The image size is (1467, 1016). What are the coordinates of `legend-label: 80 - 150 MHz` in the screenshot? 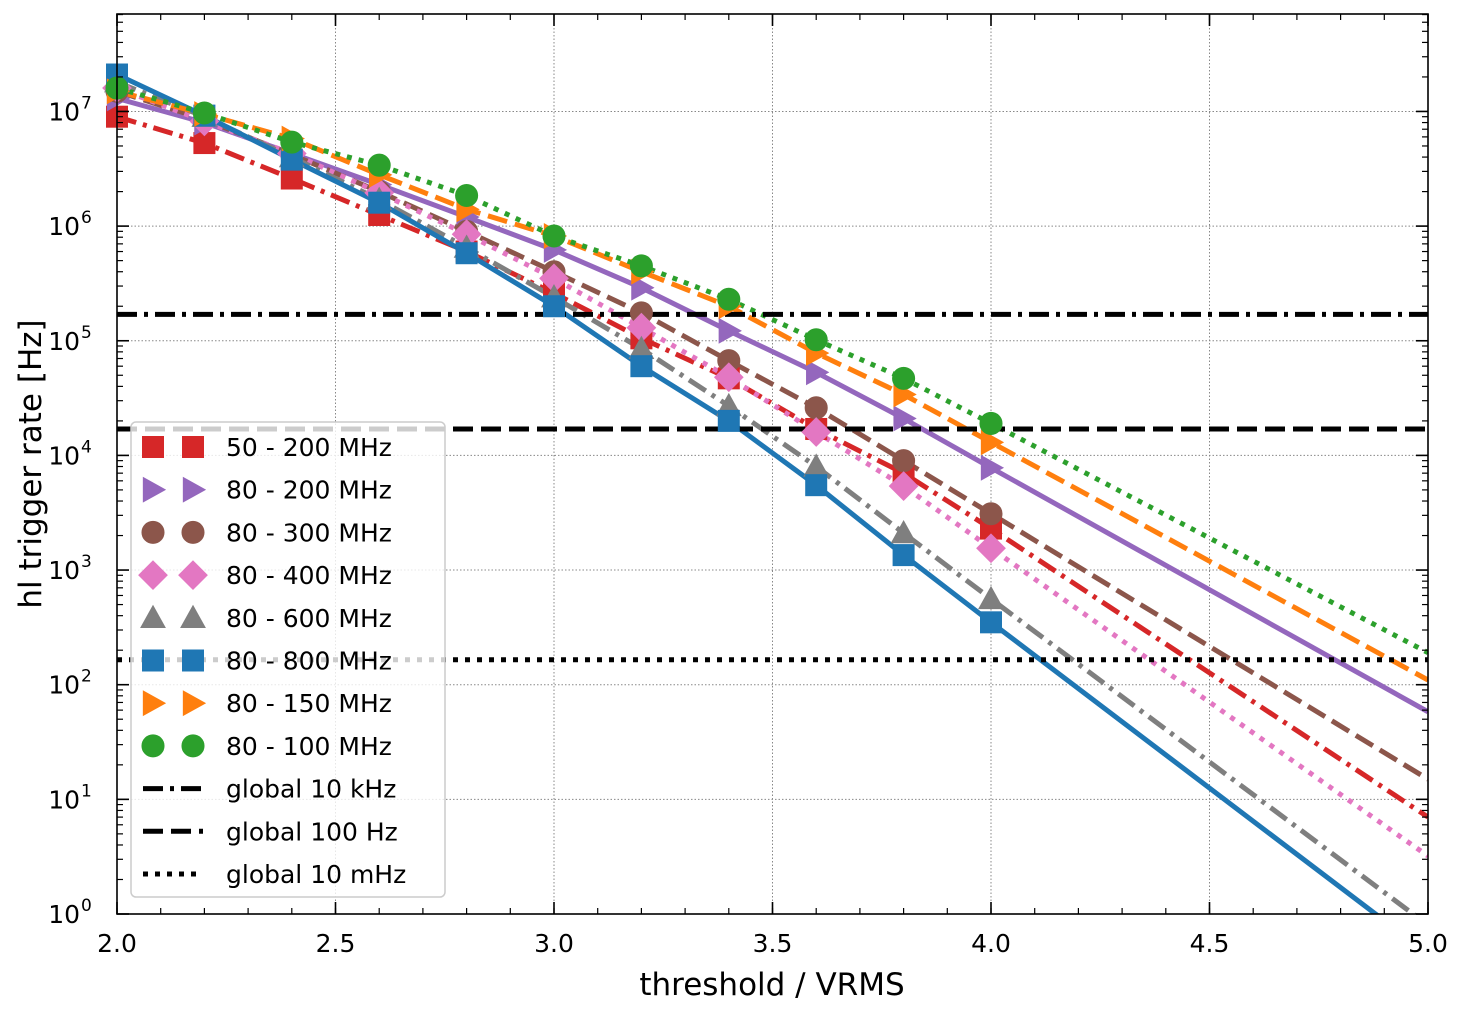 It's located at (309, 703).